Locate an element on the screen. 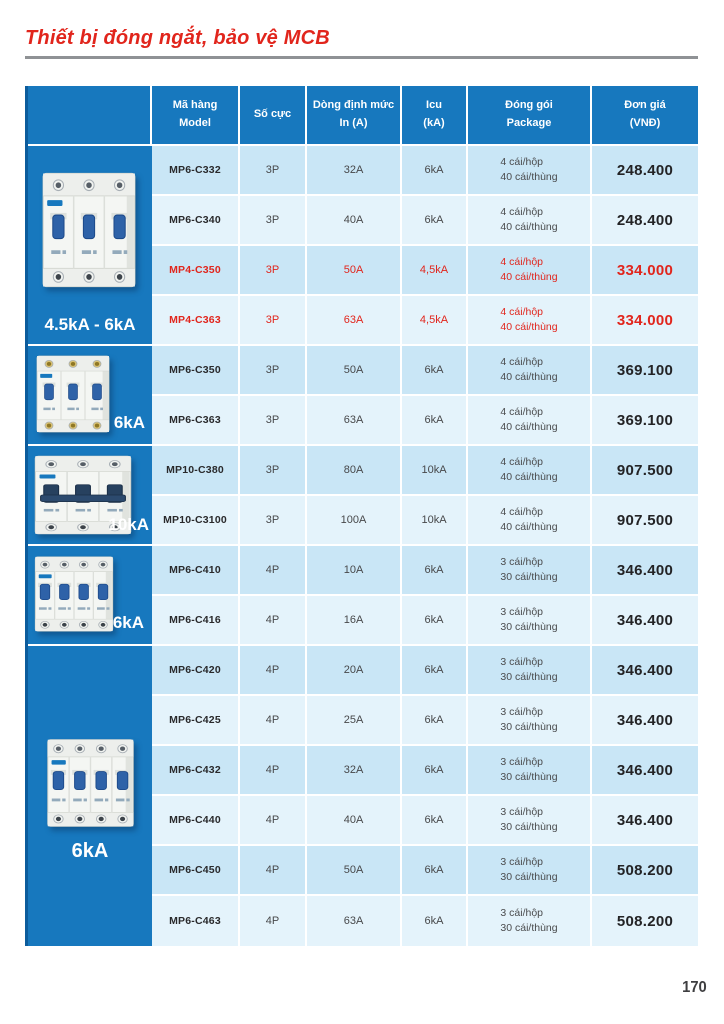 The height and width of the screenshot is (1024, 724). model-cell: MP6-C463 is located at coordinates (196, 921).